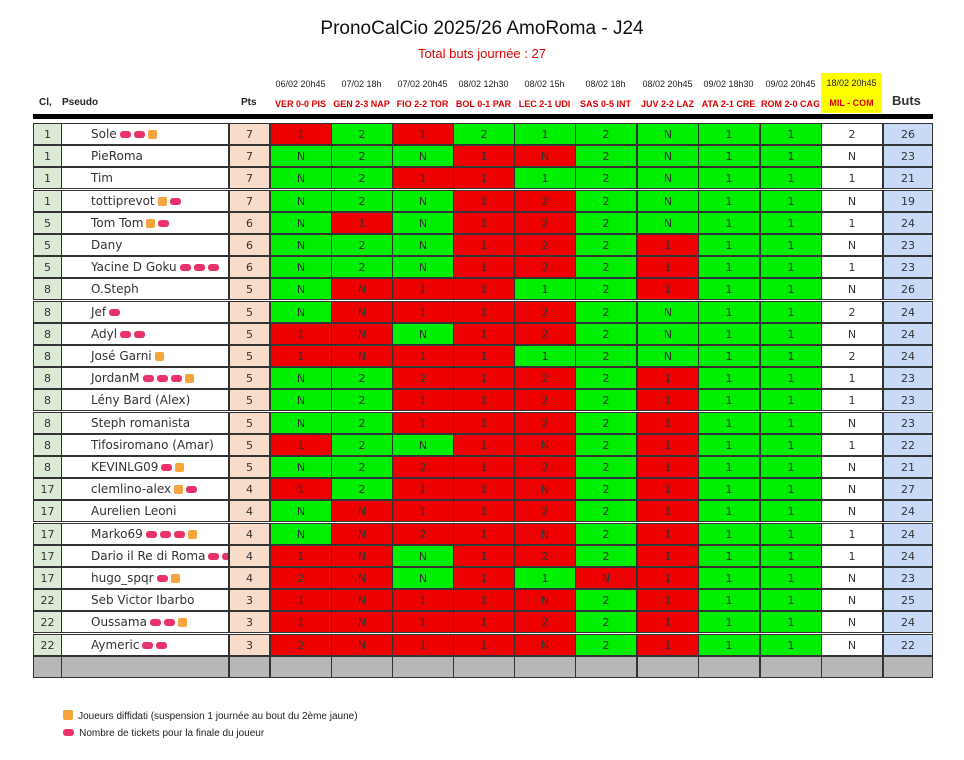 The width and height of the screenshot is (964, 760). Describe the element at coordinates (851, 83) in the screenshot. I see `match-date: 18/02 20h45` at that location.